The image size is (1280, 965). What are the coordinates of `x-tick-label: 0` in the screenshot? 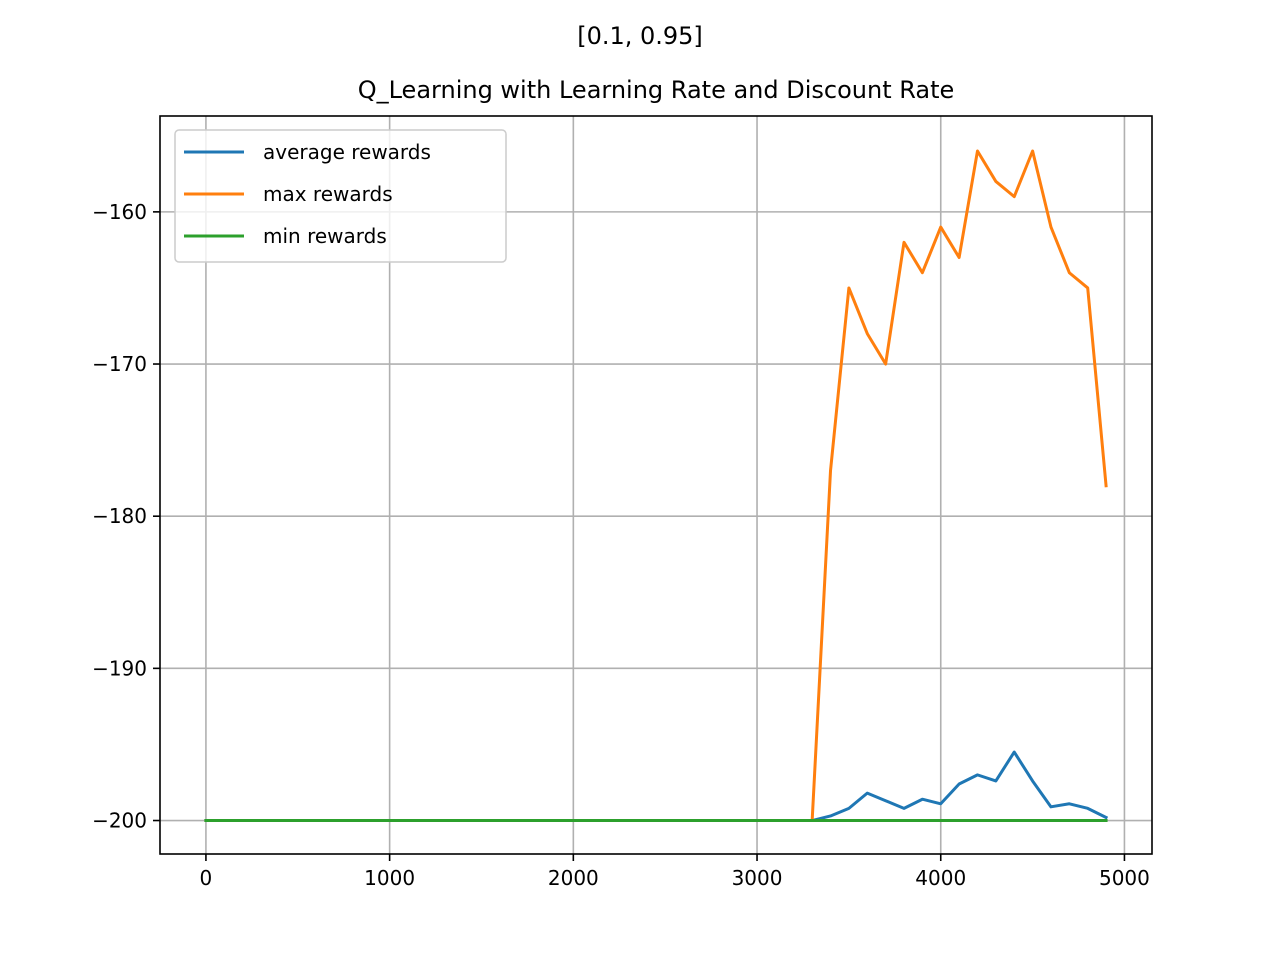 It's located at (206, 878).